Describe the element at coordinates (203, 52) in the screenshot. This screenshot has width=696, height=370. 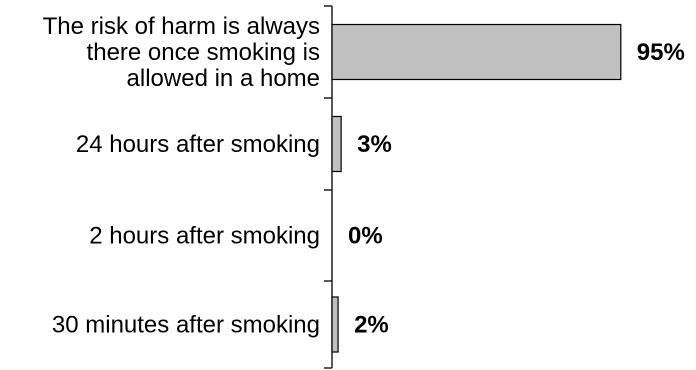
I see `category-label: there once smoking is` at that location.